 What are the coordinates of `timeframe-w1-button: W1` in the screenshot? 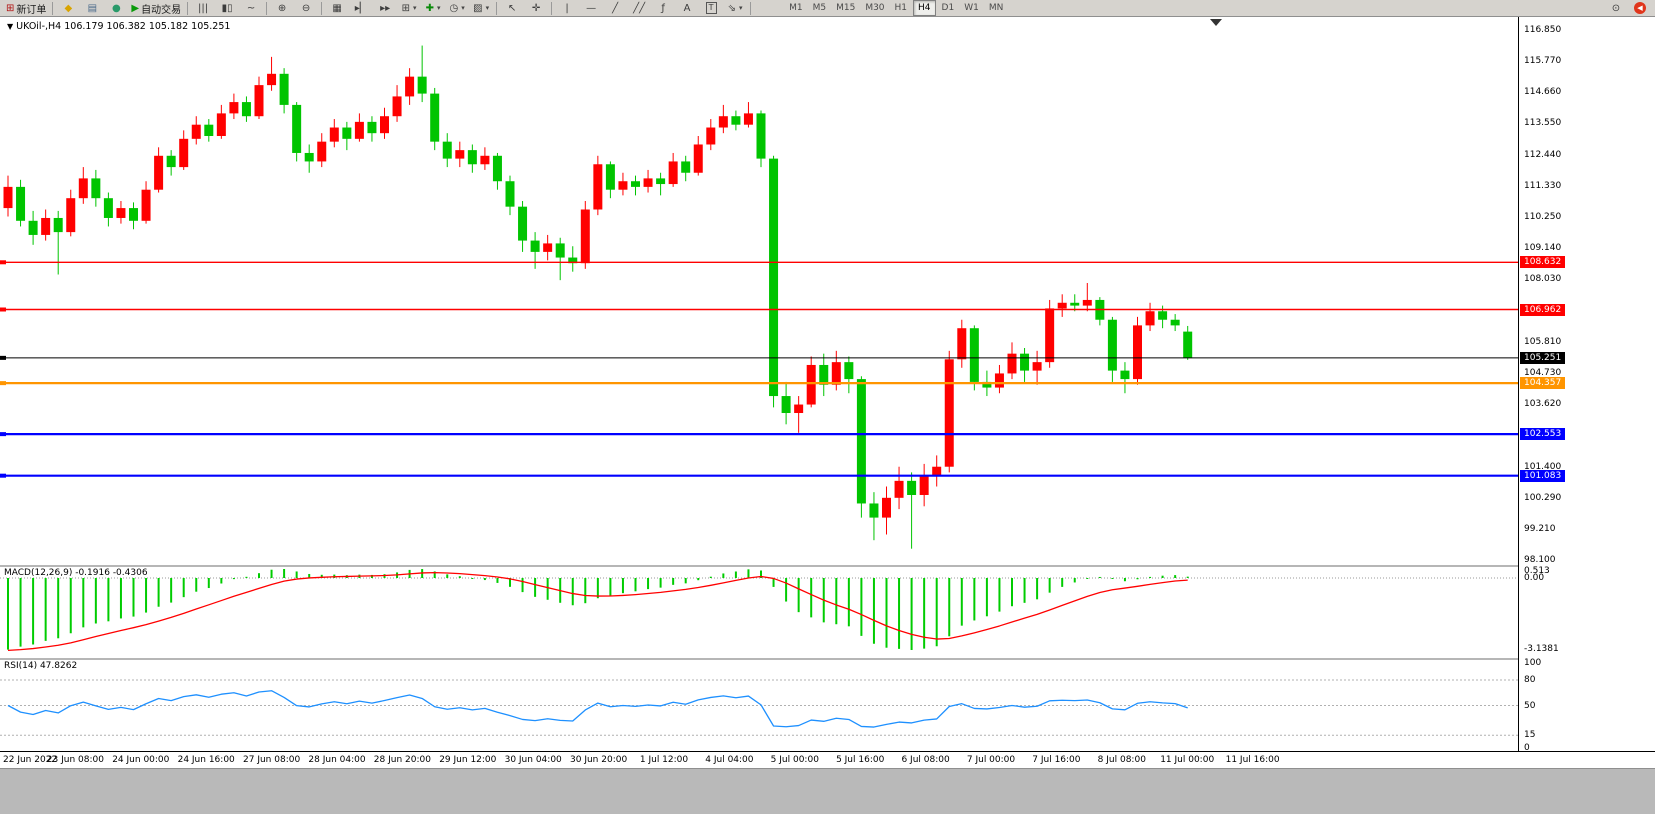 It's located at (971, 8).